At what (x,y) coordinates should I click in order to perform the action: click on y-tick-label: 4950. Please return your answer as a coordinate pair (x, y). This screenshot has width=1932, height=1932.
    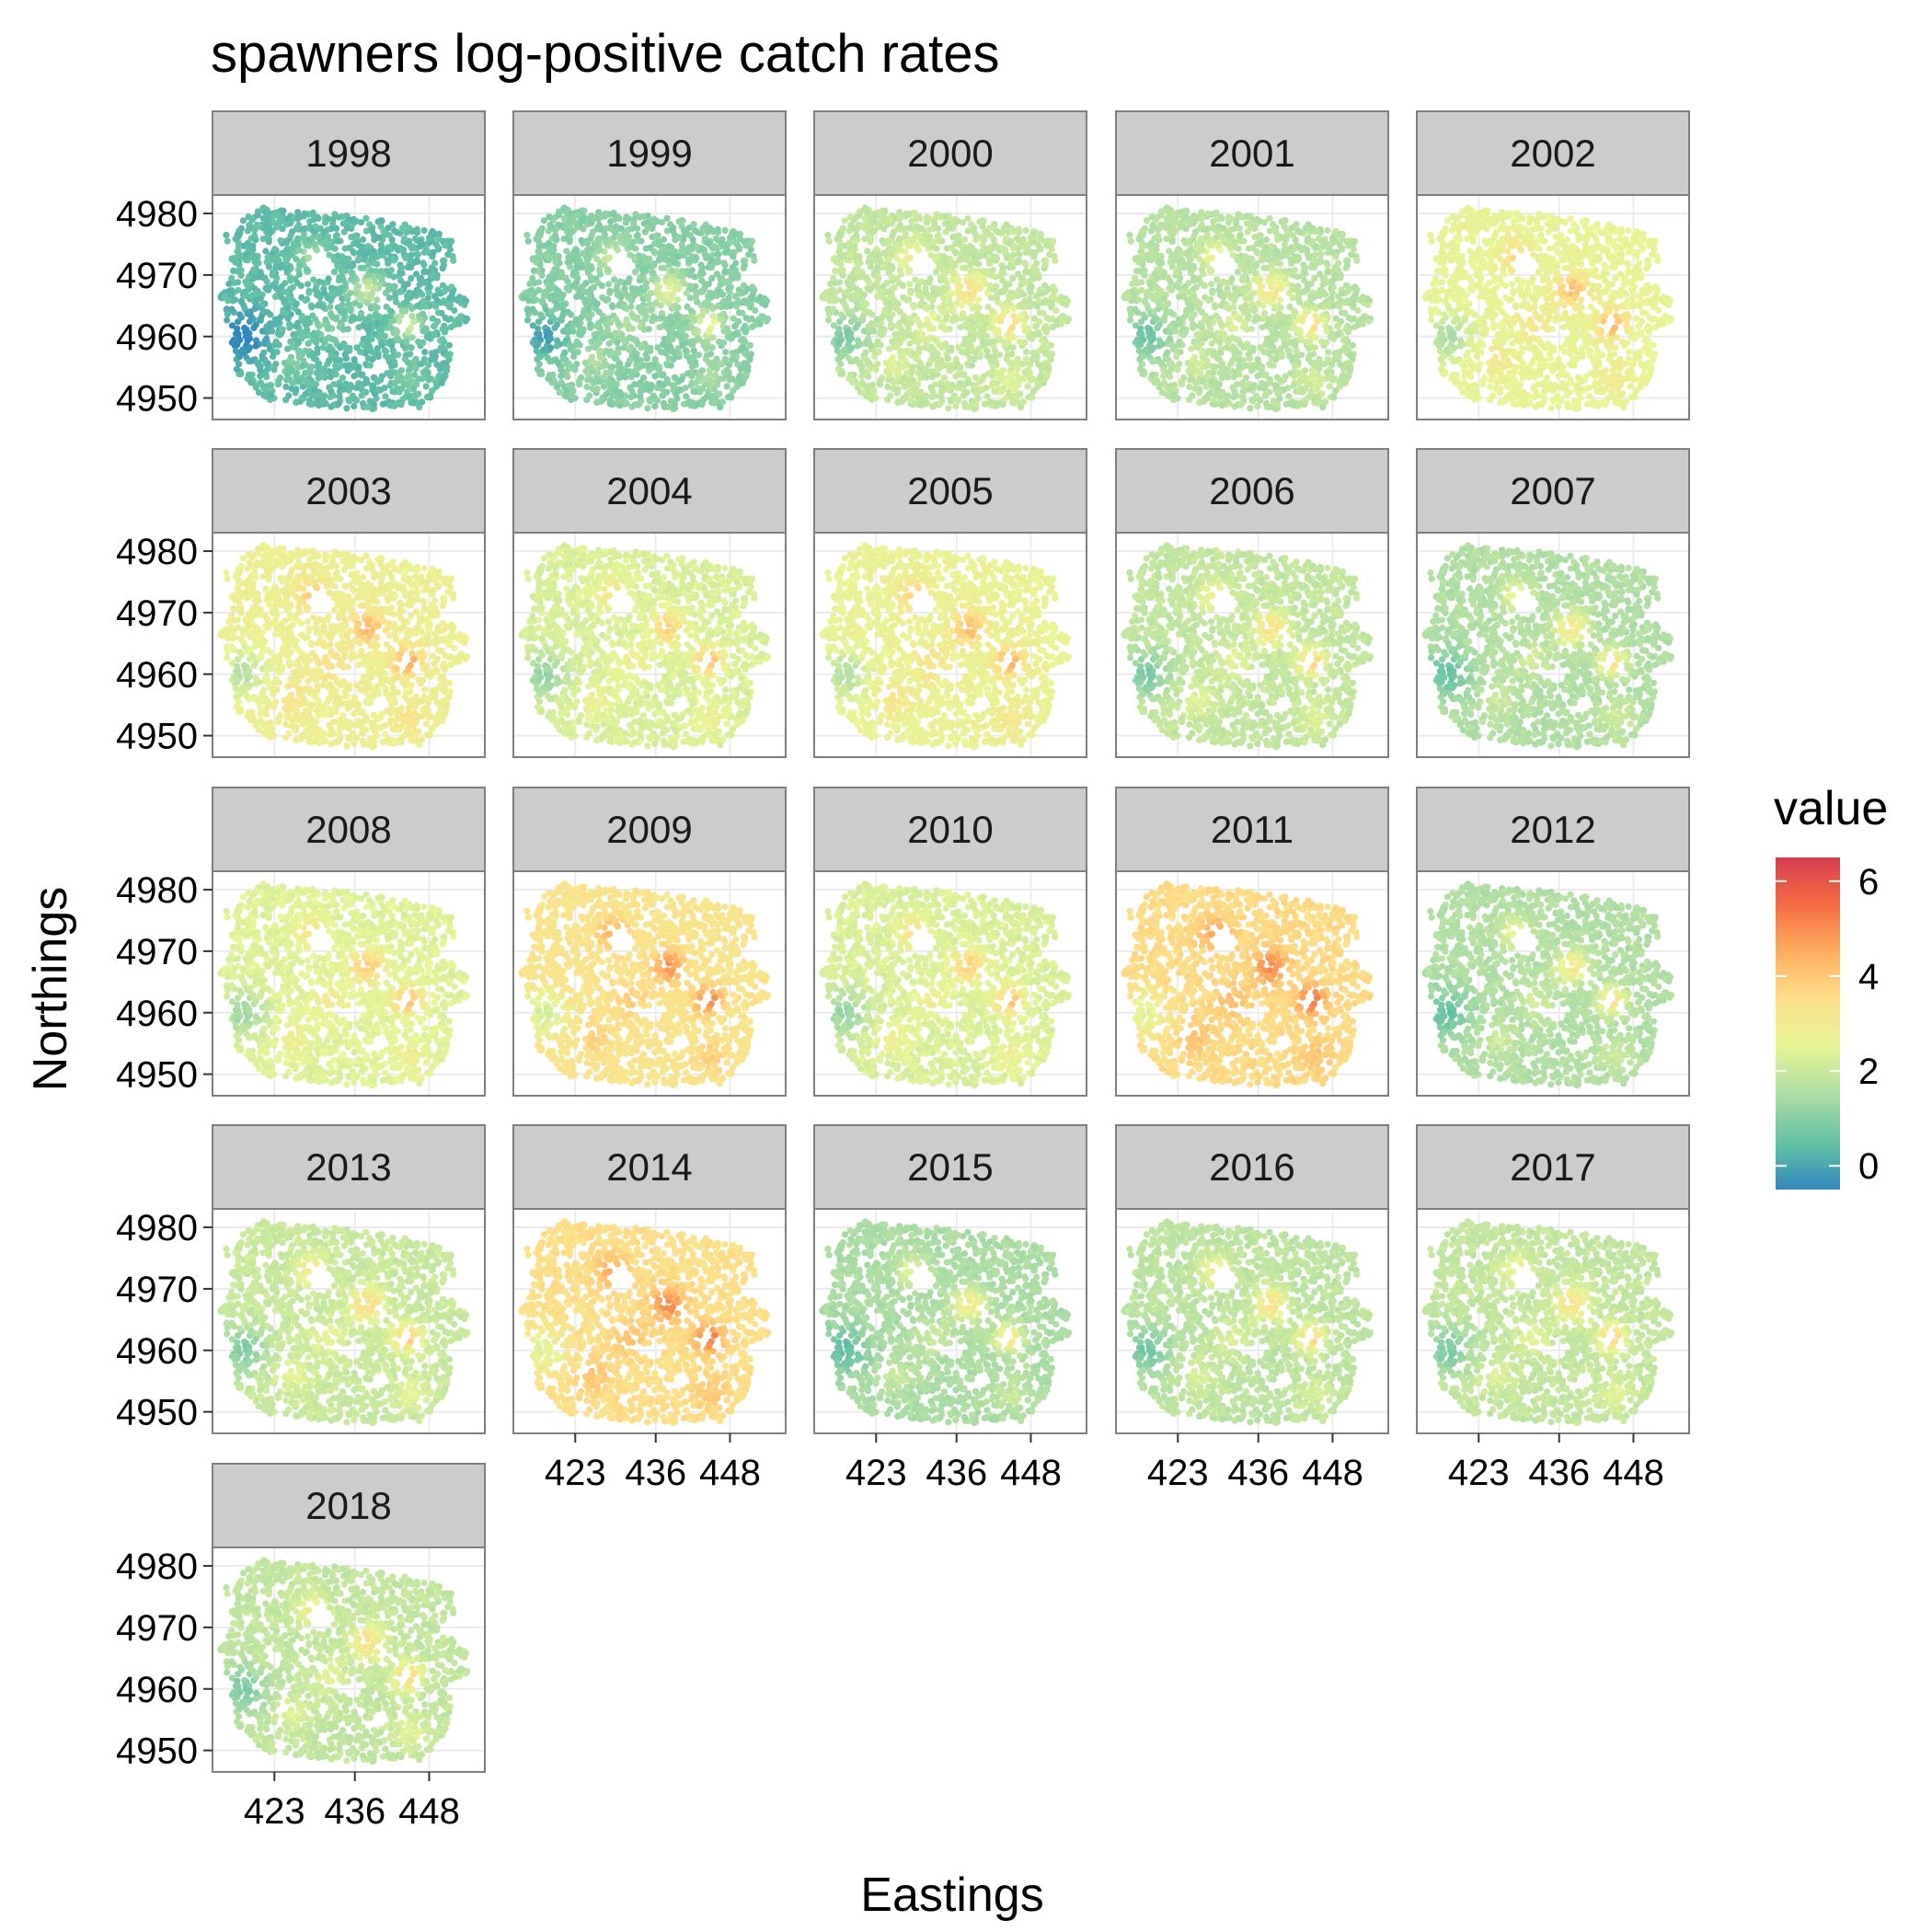
    Looking at the image, I should click on (157, 399).